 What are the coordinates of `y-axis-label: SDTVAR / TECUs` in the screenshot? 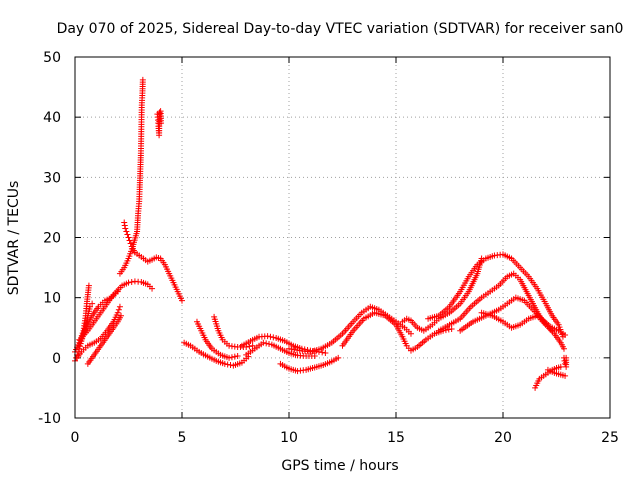 It's located at (14, 238).